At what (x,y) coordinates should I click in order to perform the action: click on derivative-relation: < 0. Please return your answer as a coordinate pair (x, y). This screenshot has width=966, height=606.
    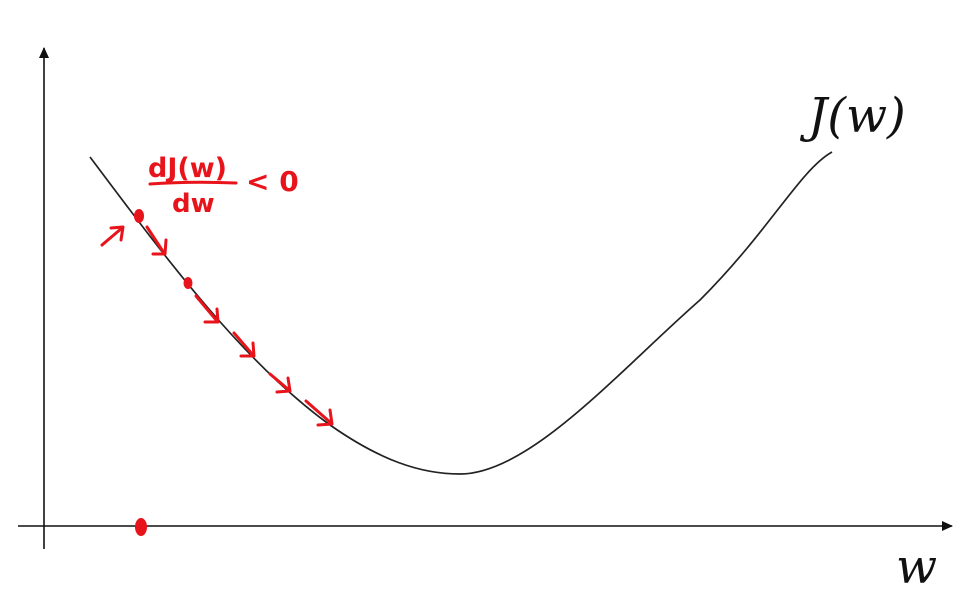
    Looking at the image, I should click on (272, 181).